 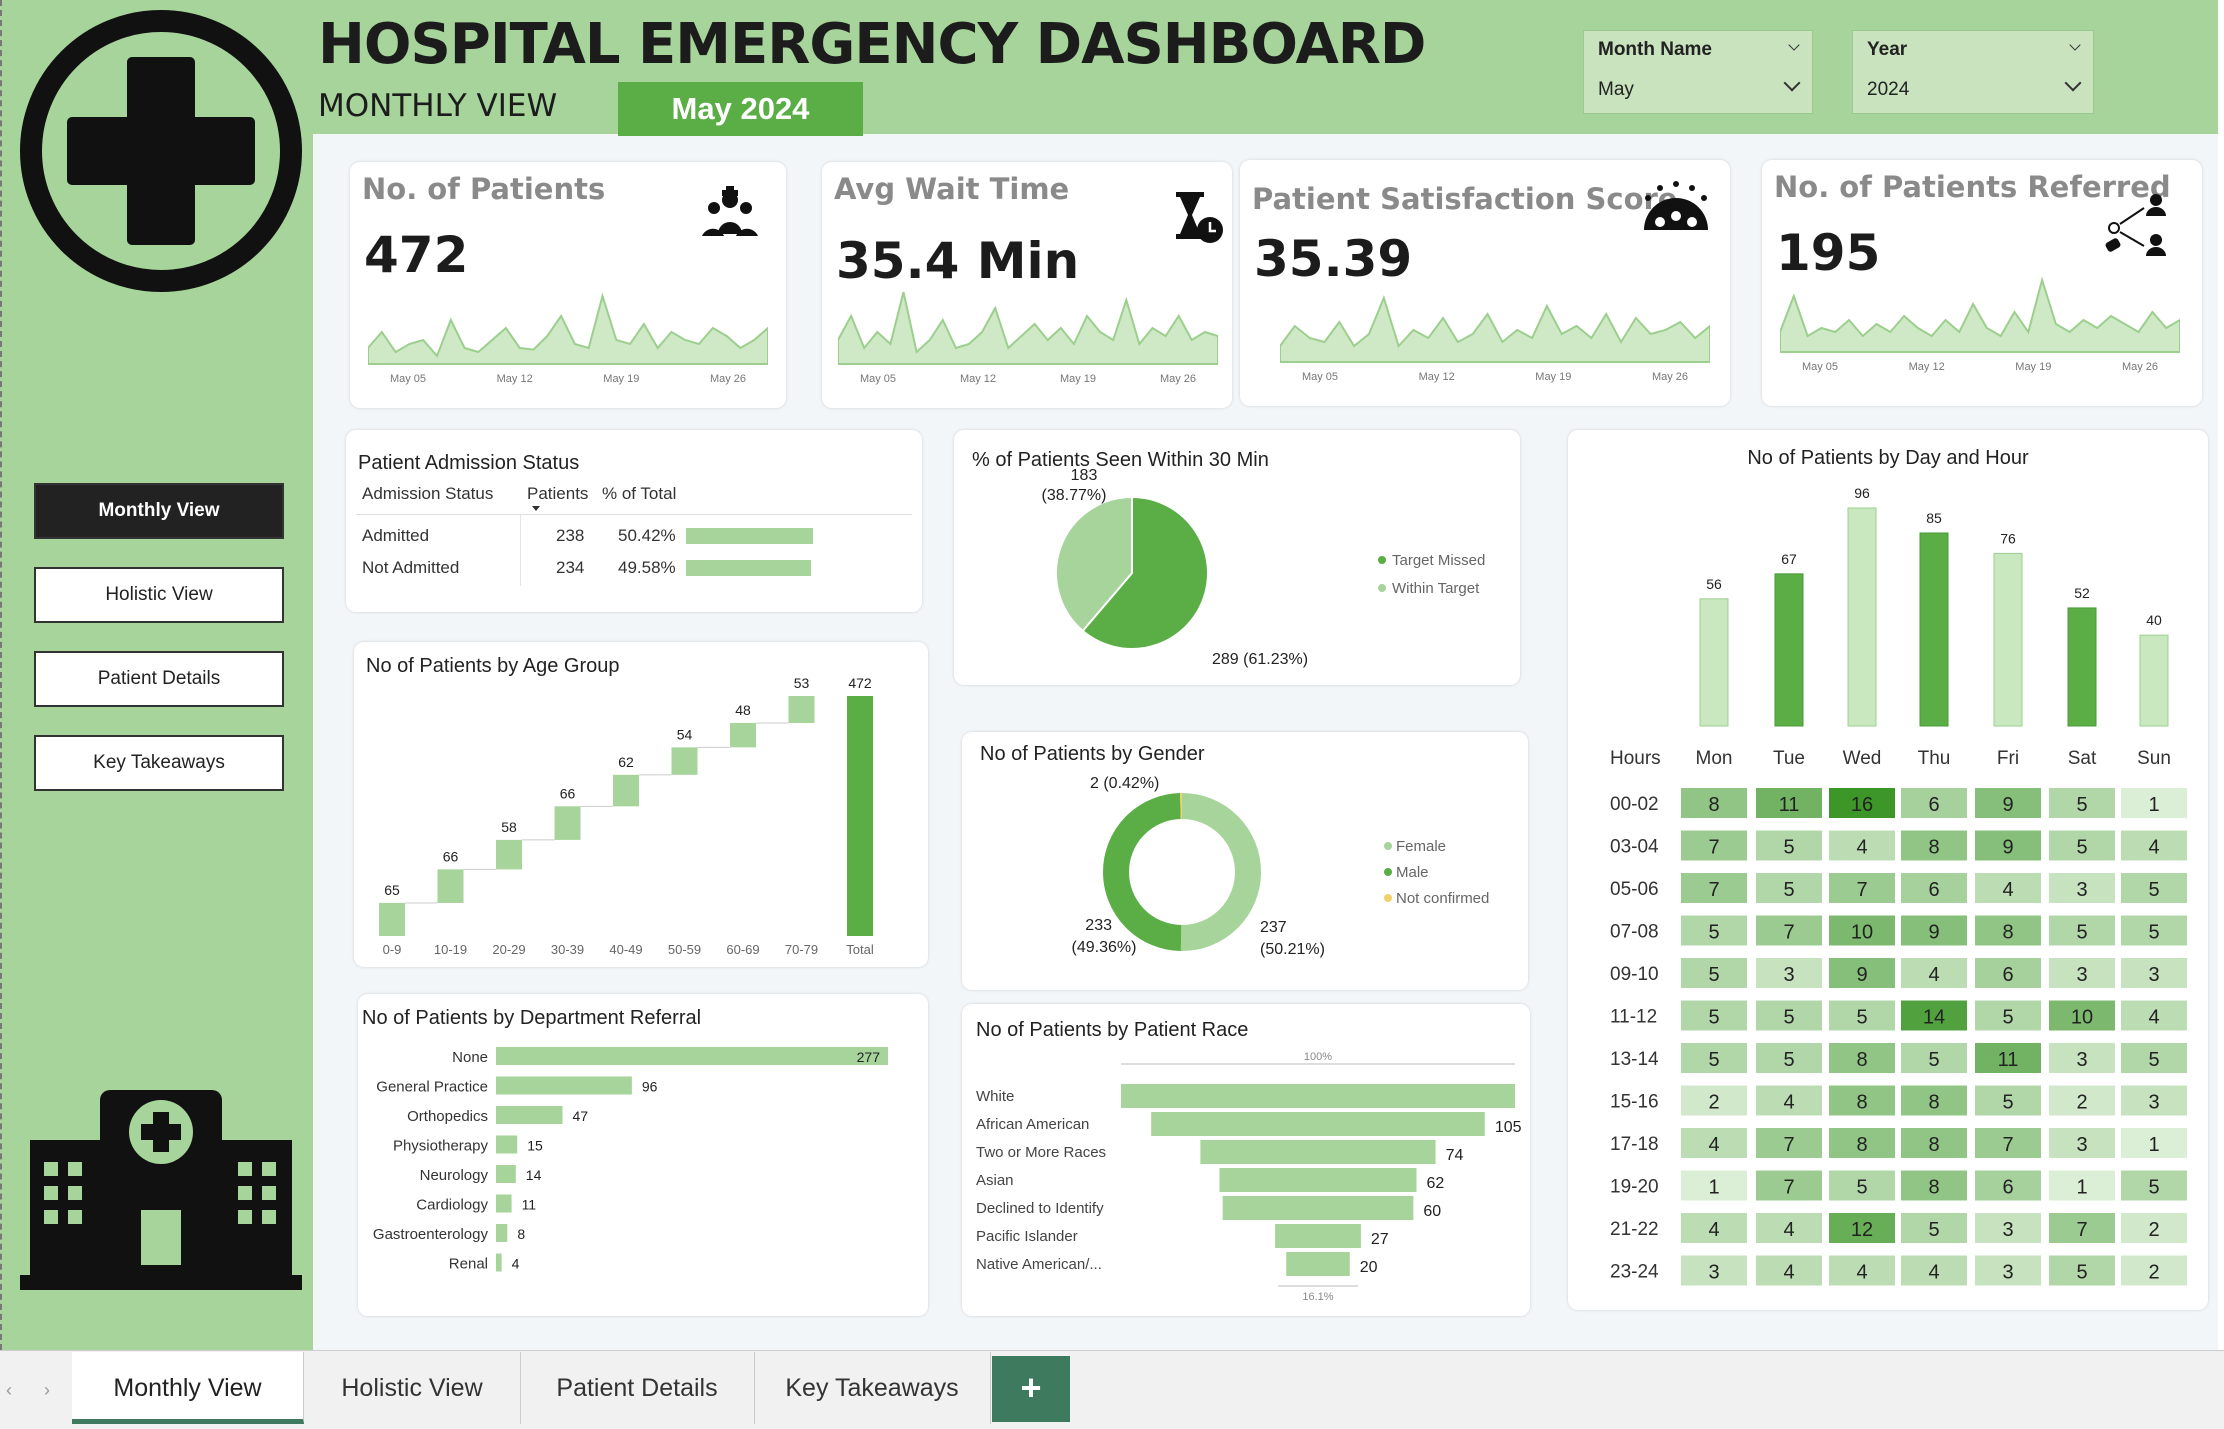 What do you see at coordinates (1098, 925) in the screenshot?
I see `donut-data-label: 233` at bounding box center [1098, 925].